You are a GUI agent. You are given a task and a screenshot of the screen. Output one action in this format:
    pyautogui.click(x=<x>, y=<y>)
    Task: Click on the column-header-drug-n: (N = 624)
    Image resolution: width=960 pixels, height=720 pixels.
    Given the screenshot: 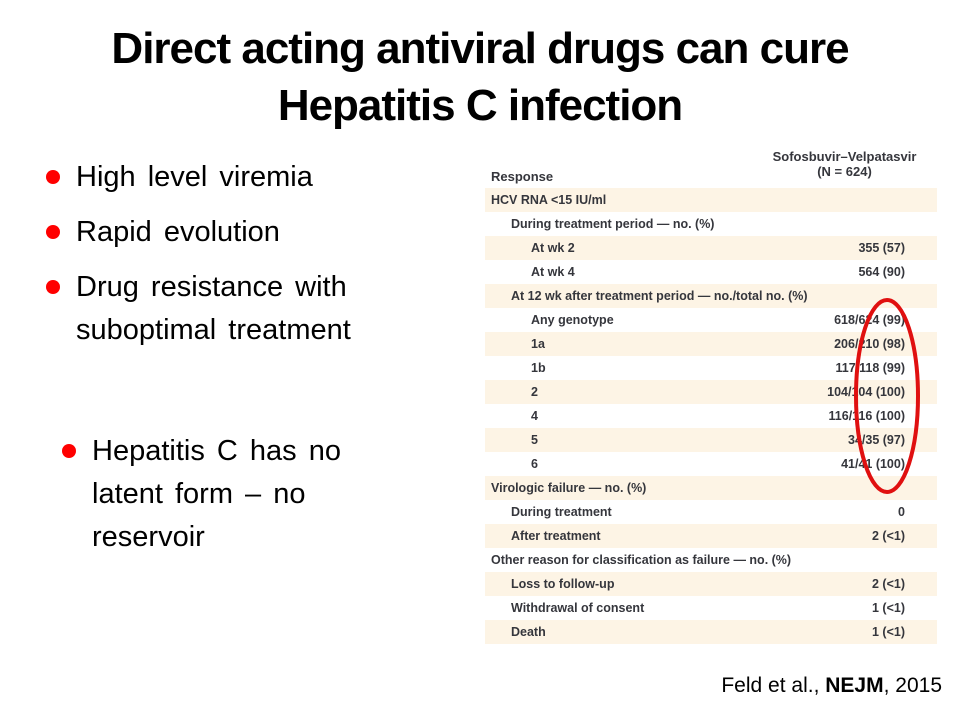 What is the action you would take?
    pyautogui.click(x=844, y=171)
    